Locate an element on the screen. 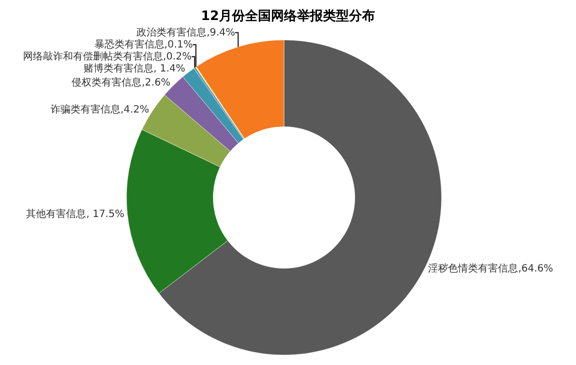 The height and width of the screenshot is (365, 576). slice-label: 赌博类有害信息, 1.4% is located at coordinates (134, 68).